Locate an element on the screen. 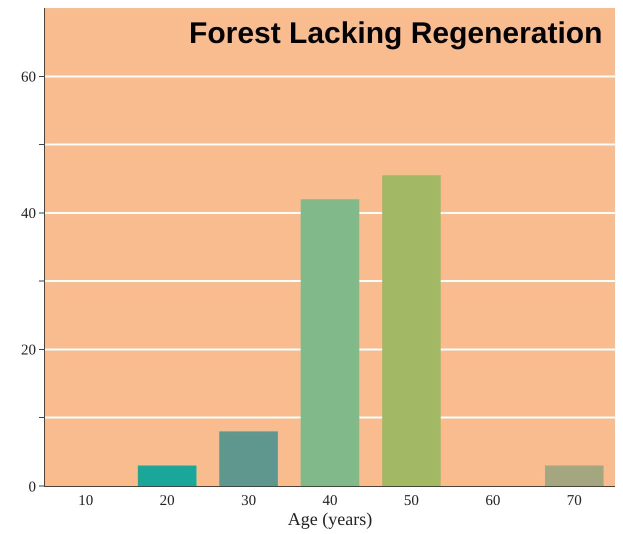  x-tick-label: 70 is located at coordinates (574, 501).